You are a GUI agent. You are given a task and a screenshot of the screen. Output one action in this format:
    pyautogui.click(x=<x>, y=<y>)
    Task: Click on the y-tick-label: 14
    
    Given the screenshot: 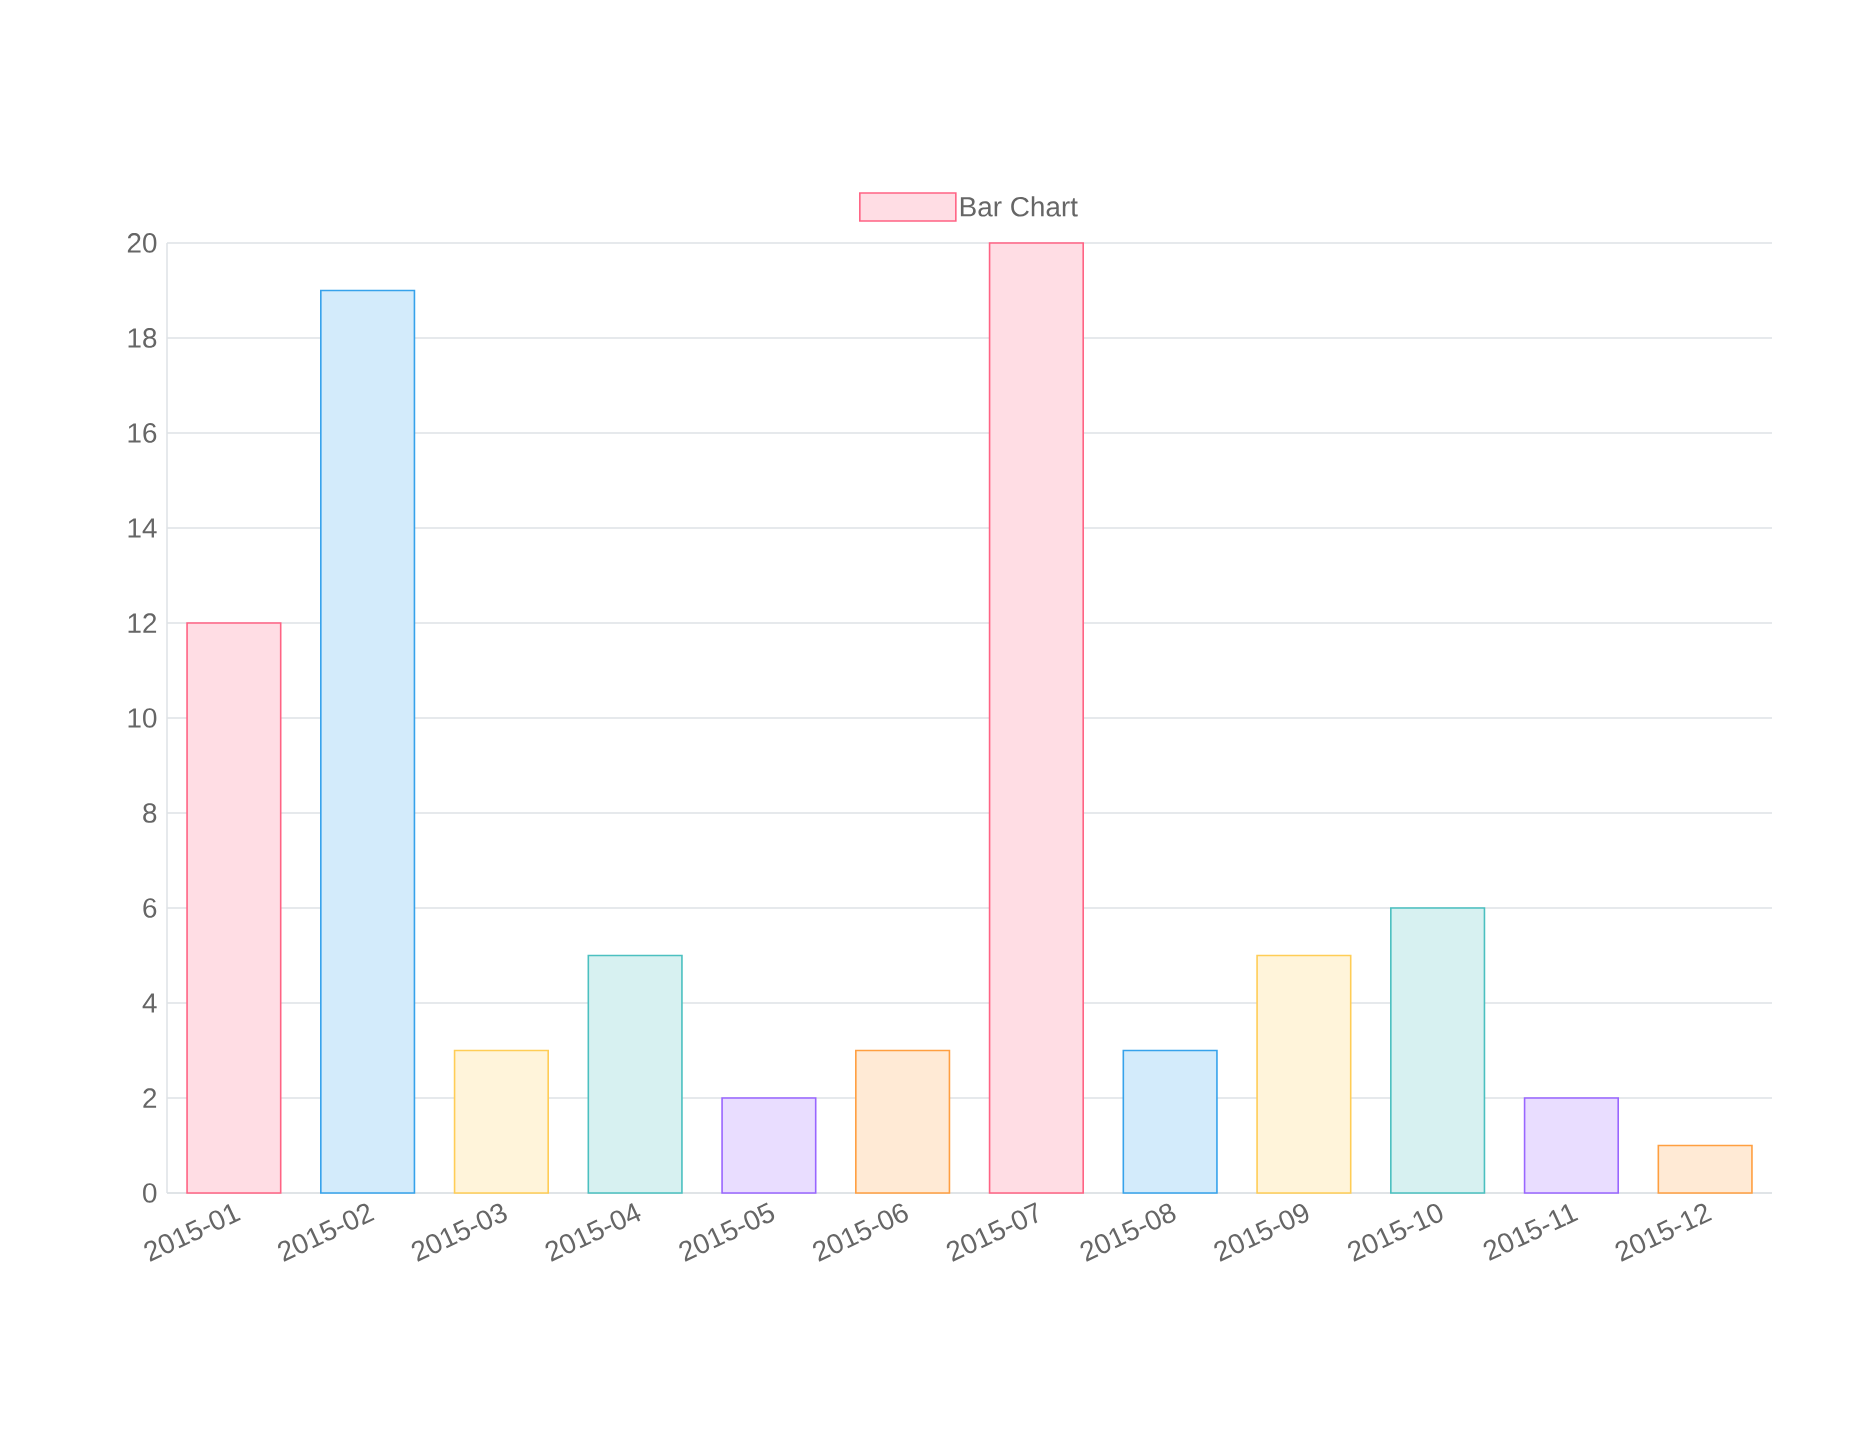 What is the action you would take?
    pyautogui.click(x=142, y=528)
    